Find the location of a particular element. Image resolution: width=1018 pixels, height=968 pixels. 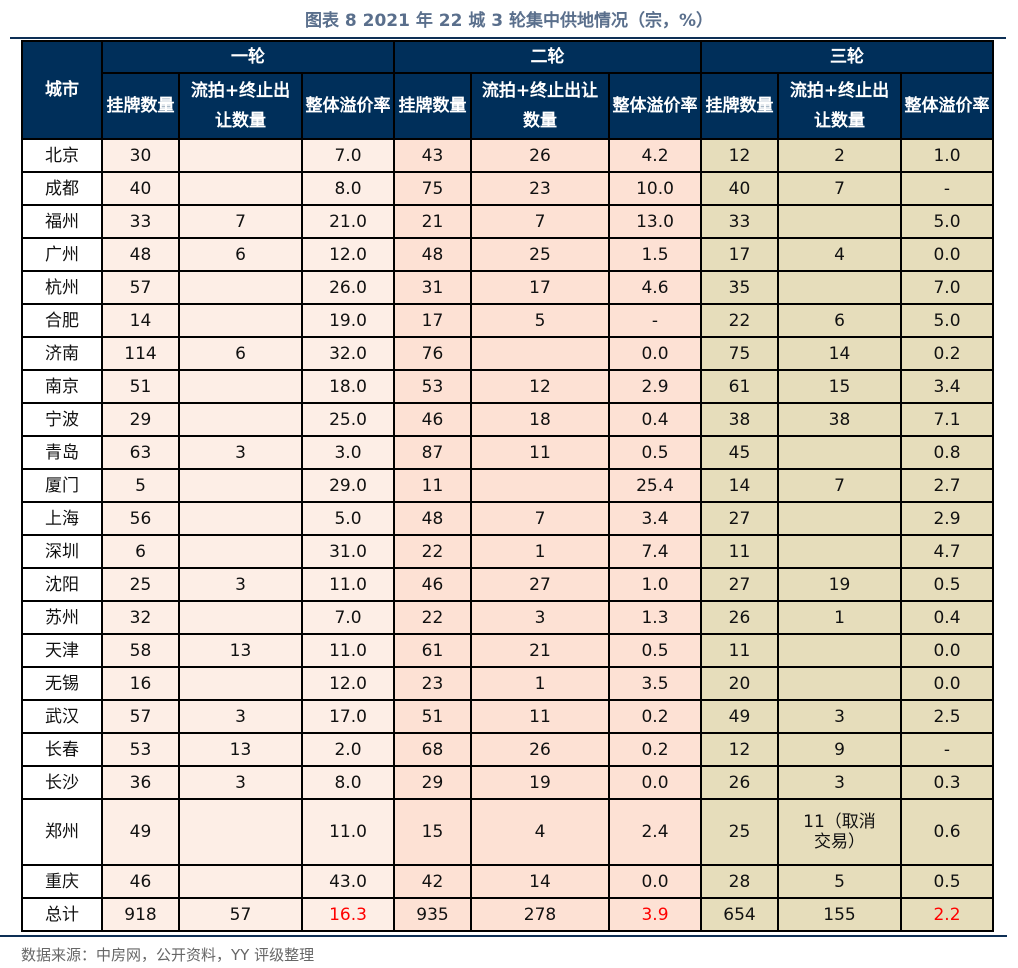

value-cell: 68 is located at coordinates (432, 749).